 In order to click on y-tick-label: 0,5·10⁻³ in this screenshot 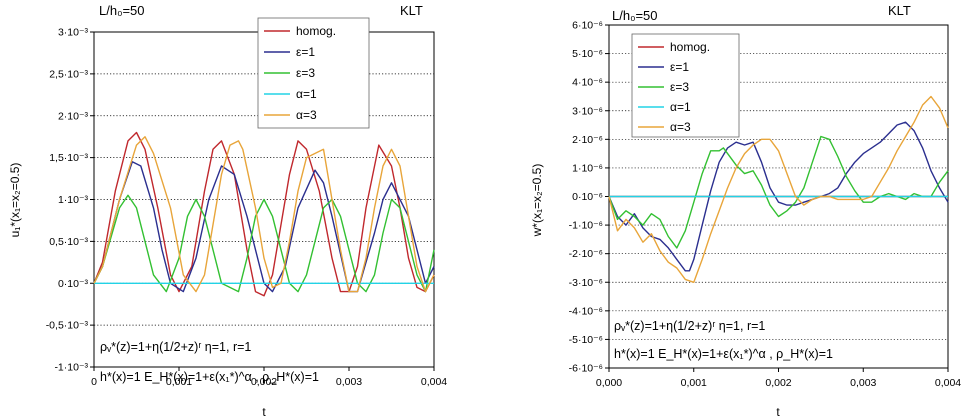, I will do `click(68, 242)`.